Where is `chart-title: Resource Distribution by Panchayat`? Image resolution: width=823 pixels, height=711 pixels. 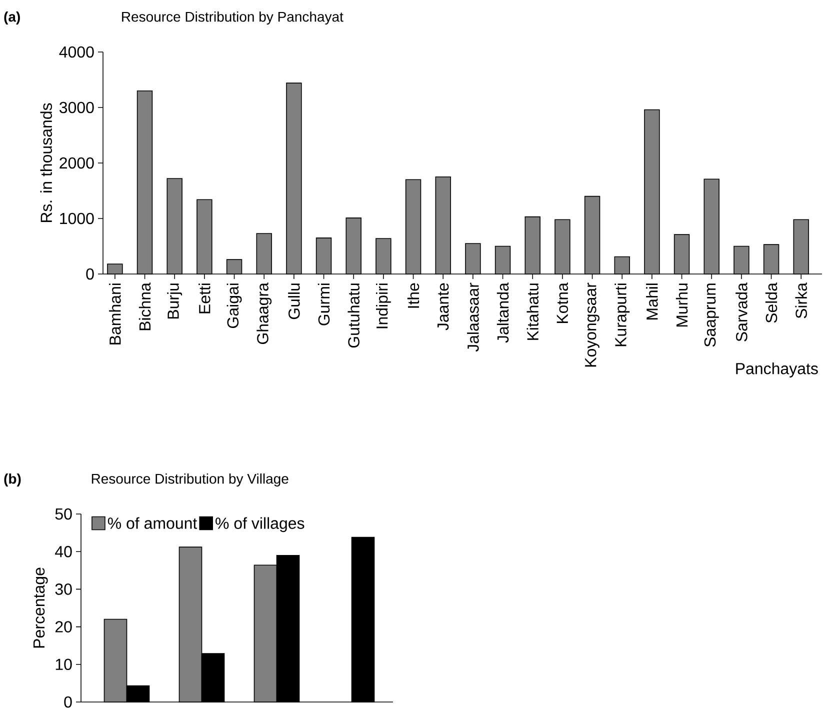
chart-title: Resource Distribution by Panchayat is located at coordinates (233, 18).